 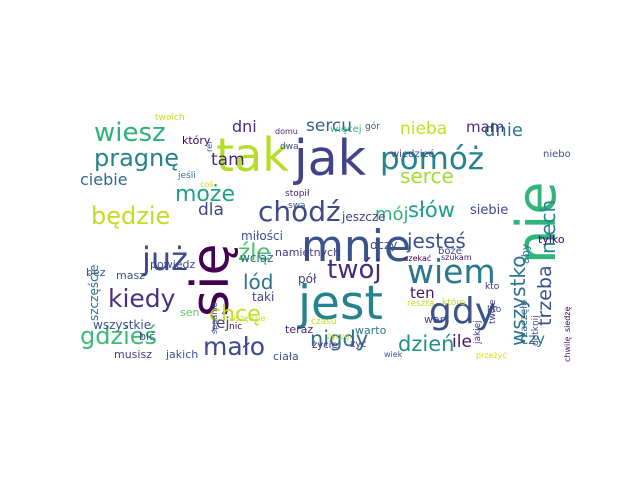 I want to click on cloud-word: oczy, so click(x=384, y=245).